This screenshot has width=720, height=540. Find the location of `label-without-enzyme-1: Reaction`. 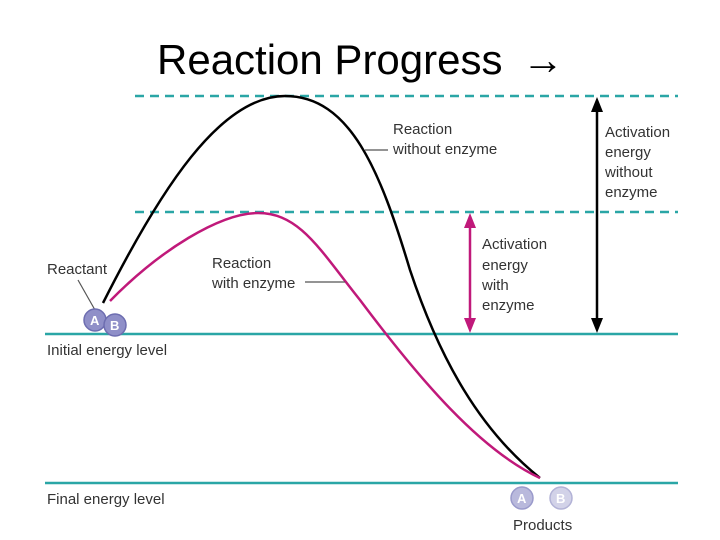

label-without-enzyme-1: Reaction is located at coordinates (422, 129).